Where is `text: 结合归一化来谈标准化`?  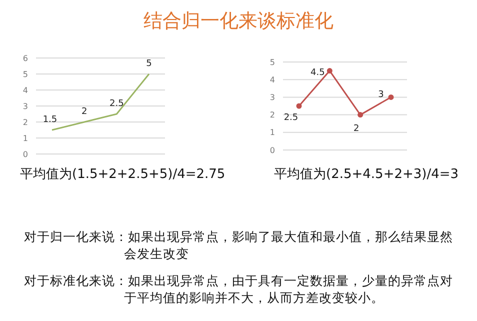 text: 结合归一化来谈标准化 is located at coordinates (238, 21).